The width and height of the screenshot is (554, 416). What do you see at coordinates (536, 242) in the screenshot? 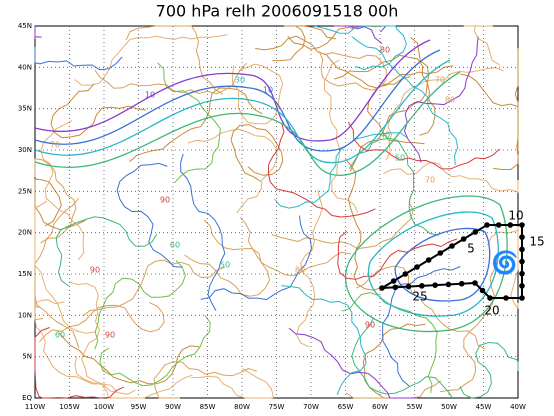
I see `track-label: 15` at bounding box center [536, 242].